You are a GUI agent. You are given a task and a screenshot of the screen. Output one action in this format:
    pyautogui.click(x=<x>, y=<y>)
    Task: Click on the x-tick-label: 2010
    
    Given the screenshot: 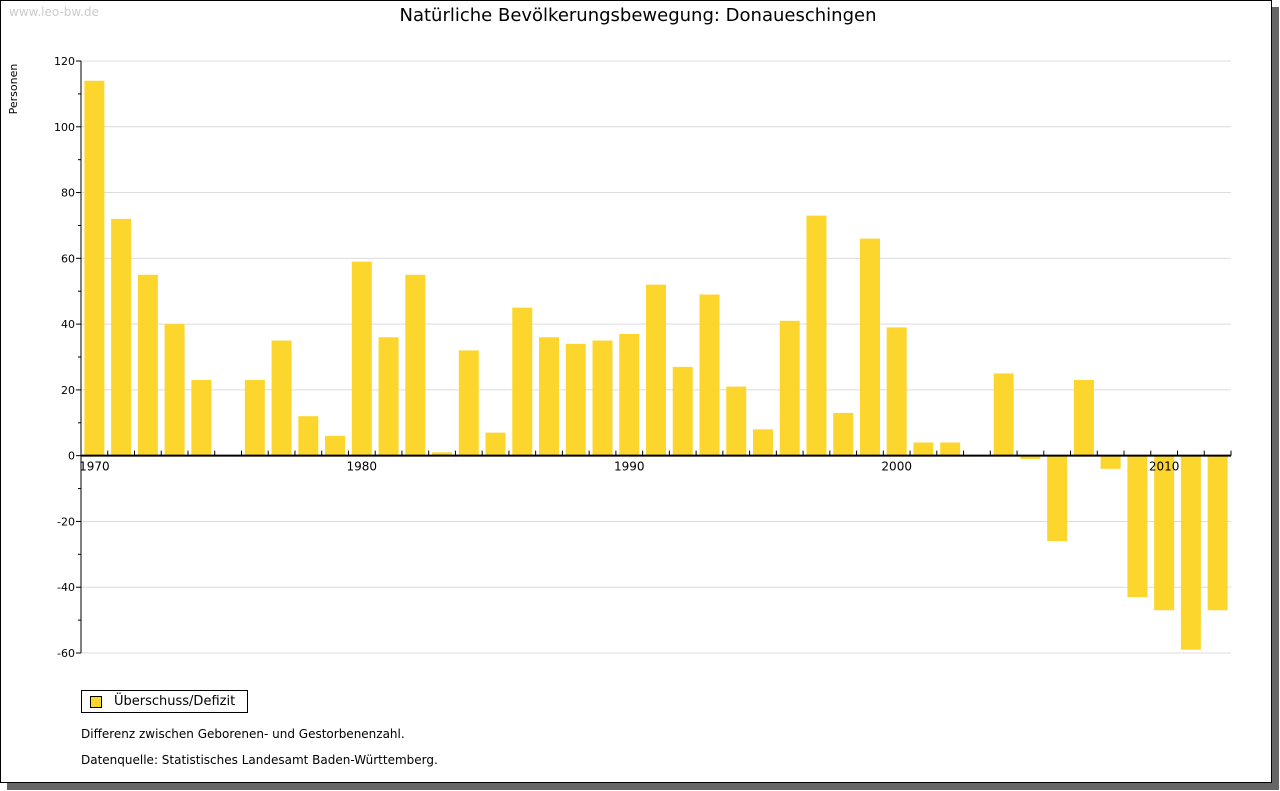 What is the action you would take?
    pyautogui.click(x=1164, y=467)
    